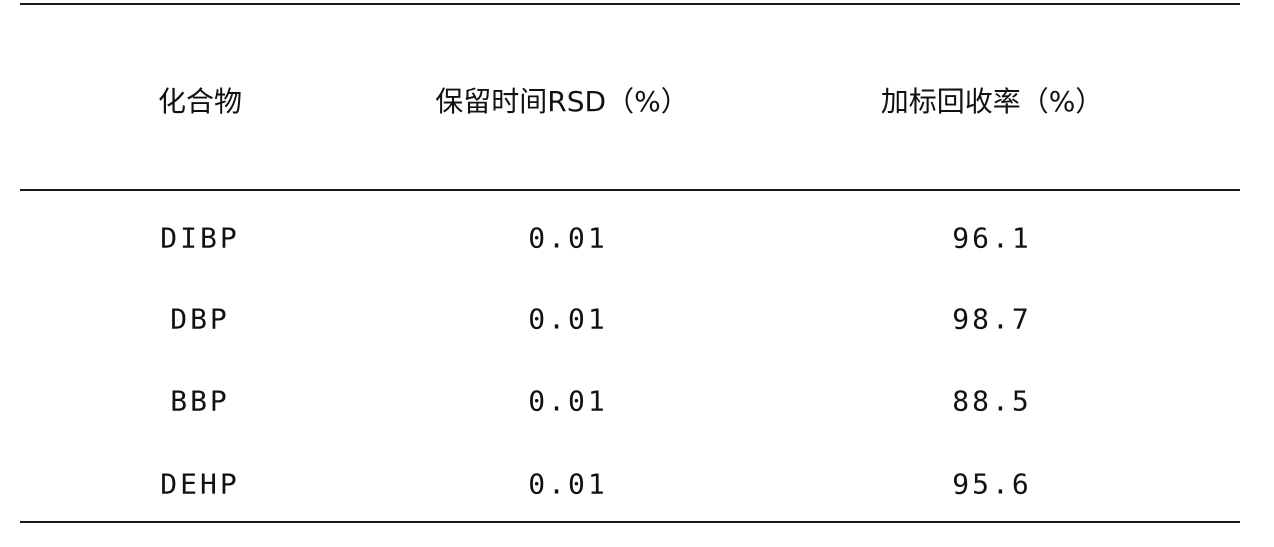 Image resolution: width=1274 pixels, height=547 pixels. What do you see at coordinates (992, 238) in the screenshot?
I see `recovery-cell: 96.1` at bounding box center [992, 238].